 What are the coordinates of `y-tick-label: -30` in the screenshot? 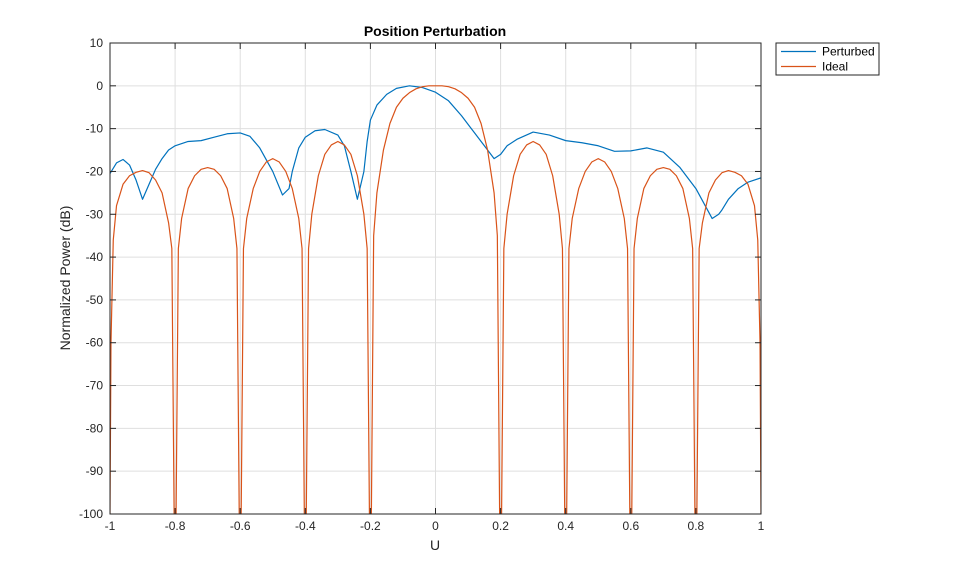 It's located at (95, 214).